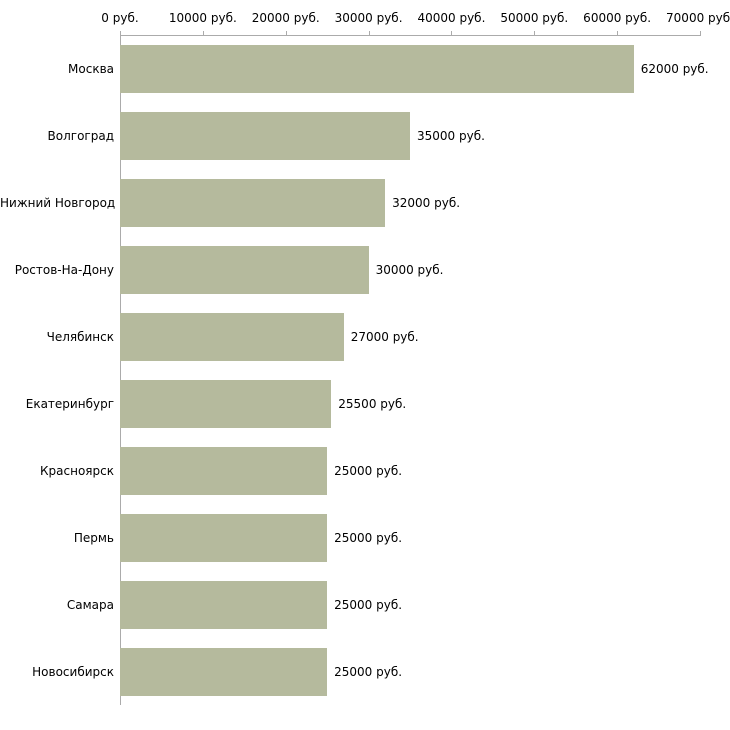 Image resolution: width=730 pixels, height=730 pixels. I want to click on category-label: Екатеринбург, so click(69, 403).